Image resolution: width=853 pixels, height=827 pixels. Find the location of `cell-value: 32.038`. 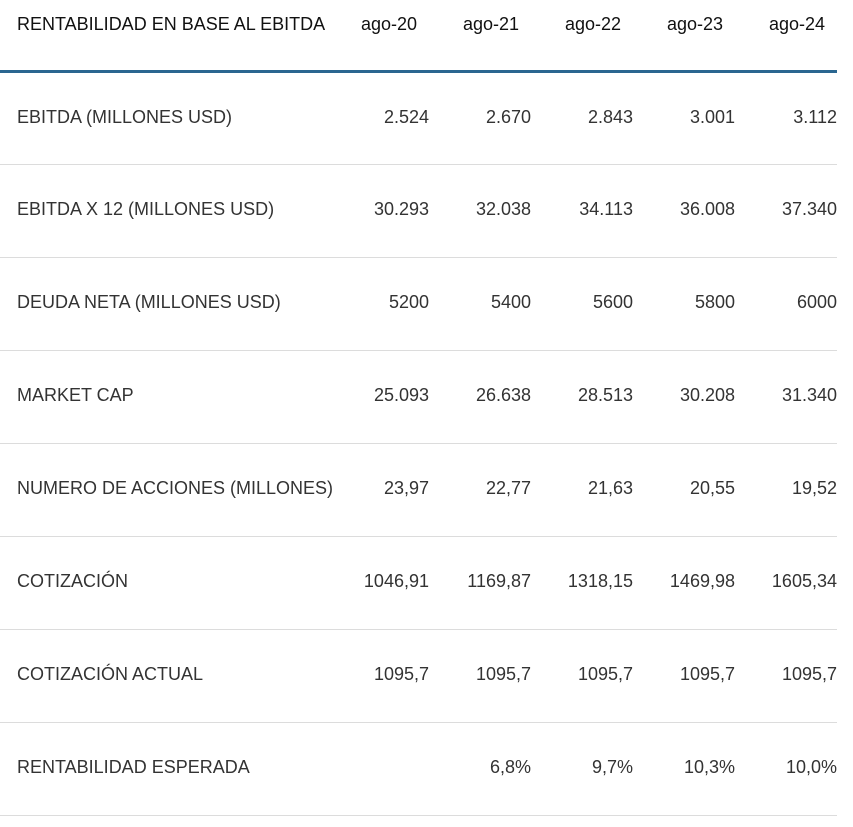

cell-value: 32.038 is located at coordinates (480, 211).